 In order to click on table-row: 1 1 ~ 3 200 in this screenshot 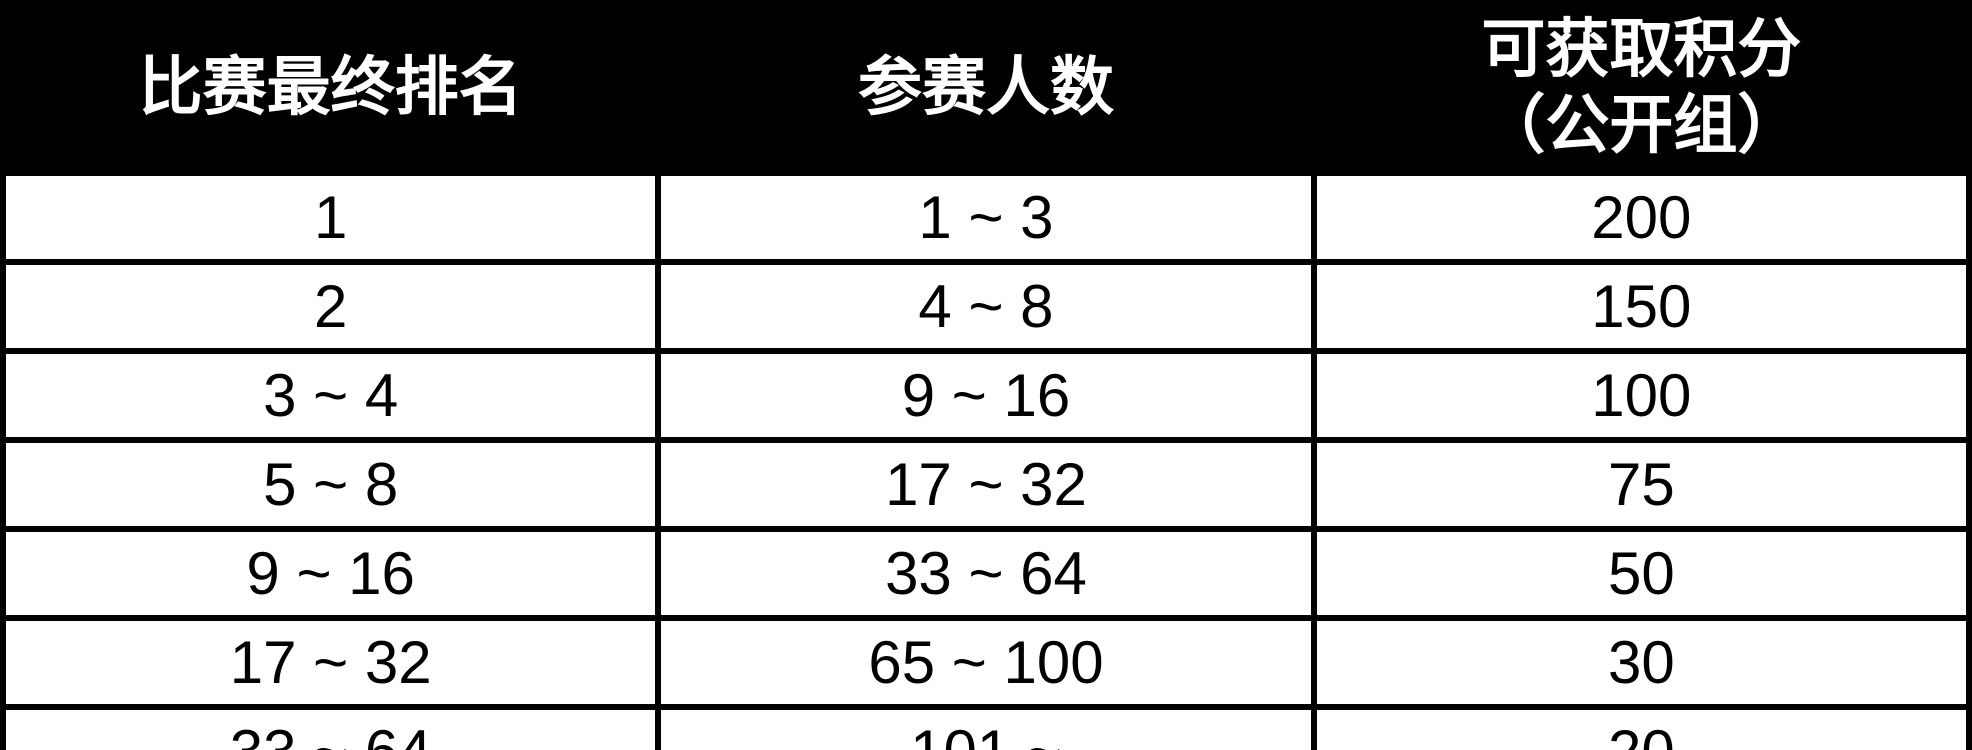, I will do `click(986, 217)`.